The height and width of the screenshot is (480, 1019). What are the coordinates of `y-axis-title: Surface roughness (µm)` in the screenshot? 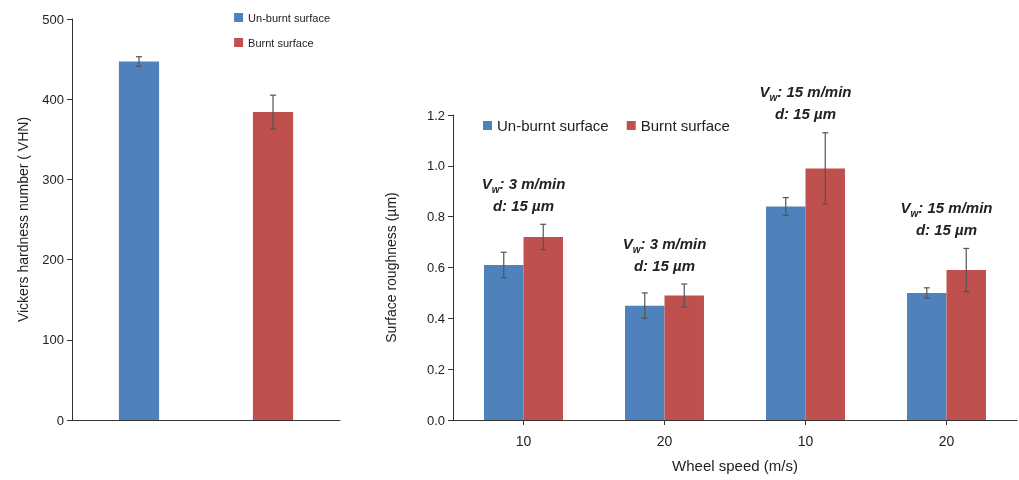 It's located at (391, 267).